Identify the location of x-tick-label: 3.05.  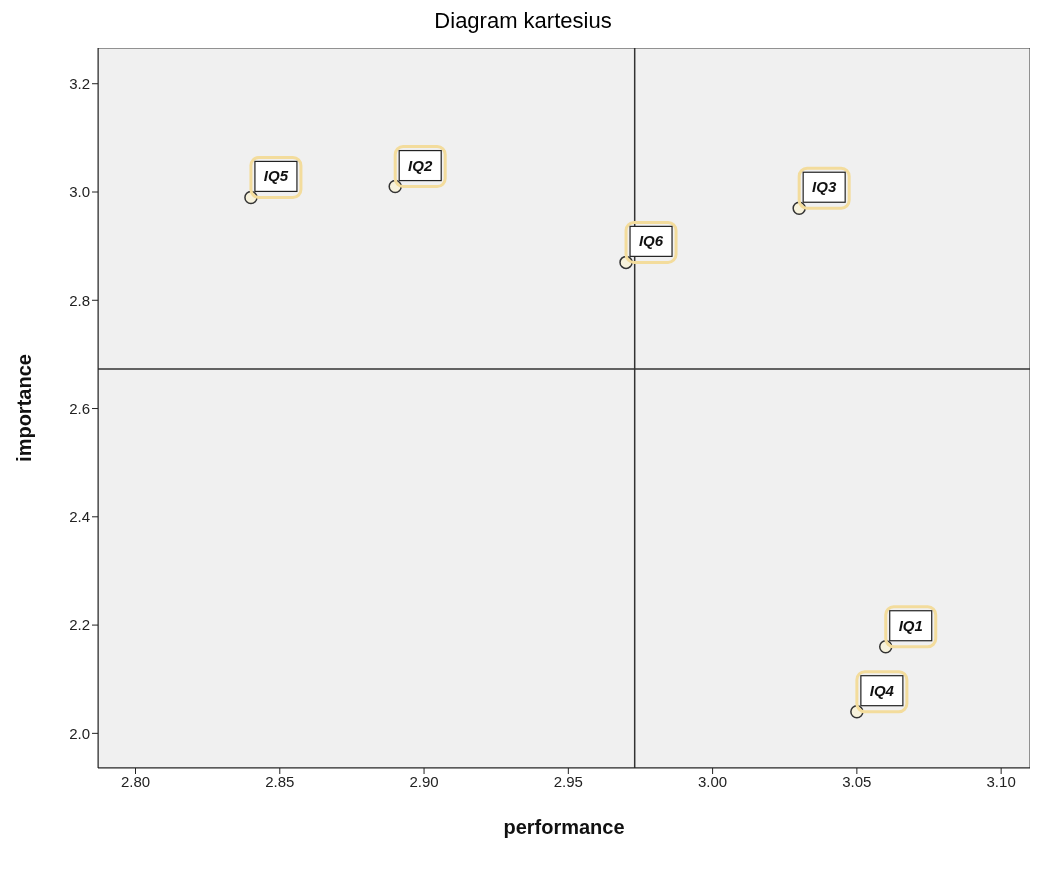
(857, 781).